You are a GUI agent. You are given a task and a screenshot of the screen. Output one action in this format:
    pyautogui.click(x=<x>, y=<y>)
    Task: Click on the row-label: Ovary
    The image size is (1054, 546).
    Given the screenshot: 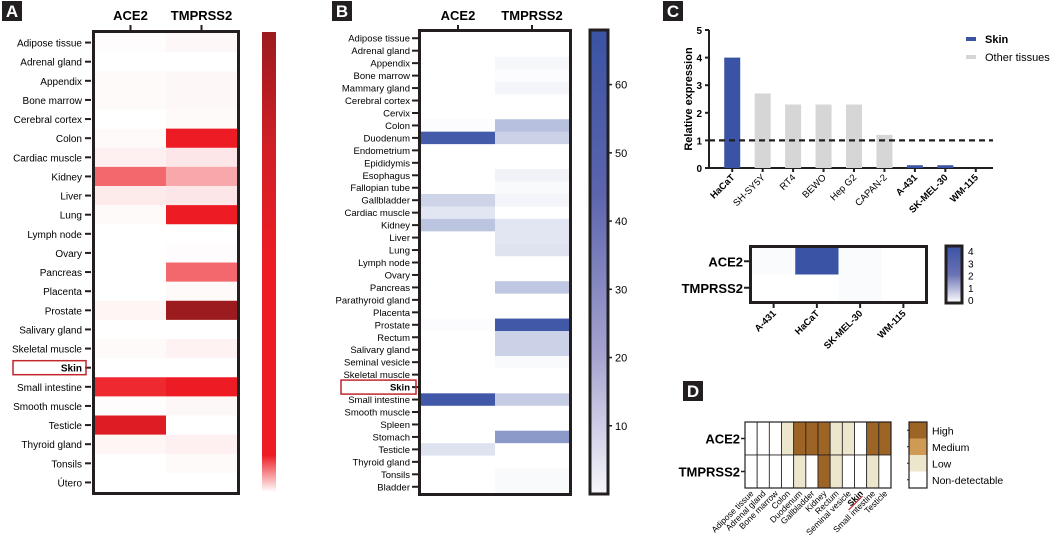 What is the action you would take?
    pyautogui.click(x=68, y=254)
    